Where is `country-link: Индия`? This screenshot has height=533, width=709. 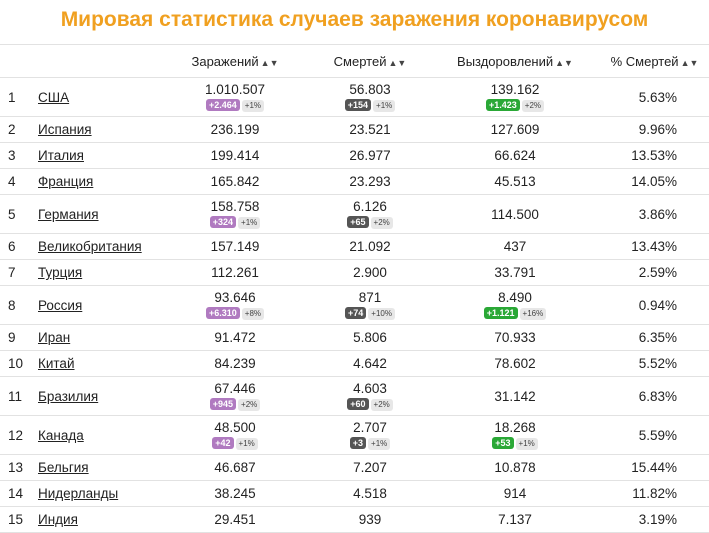
country-link: Индия is located at coordinates (58, 519).